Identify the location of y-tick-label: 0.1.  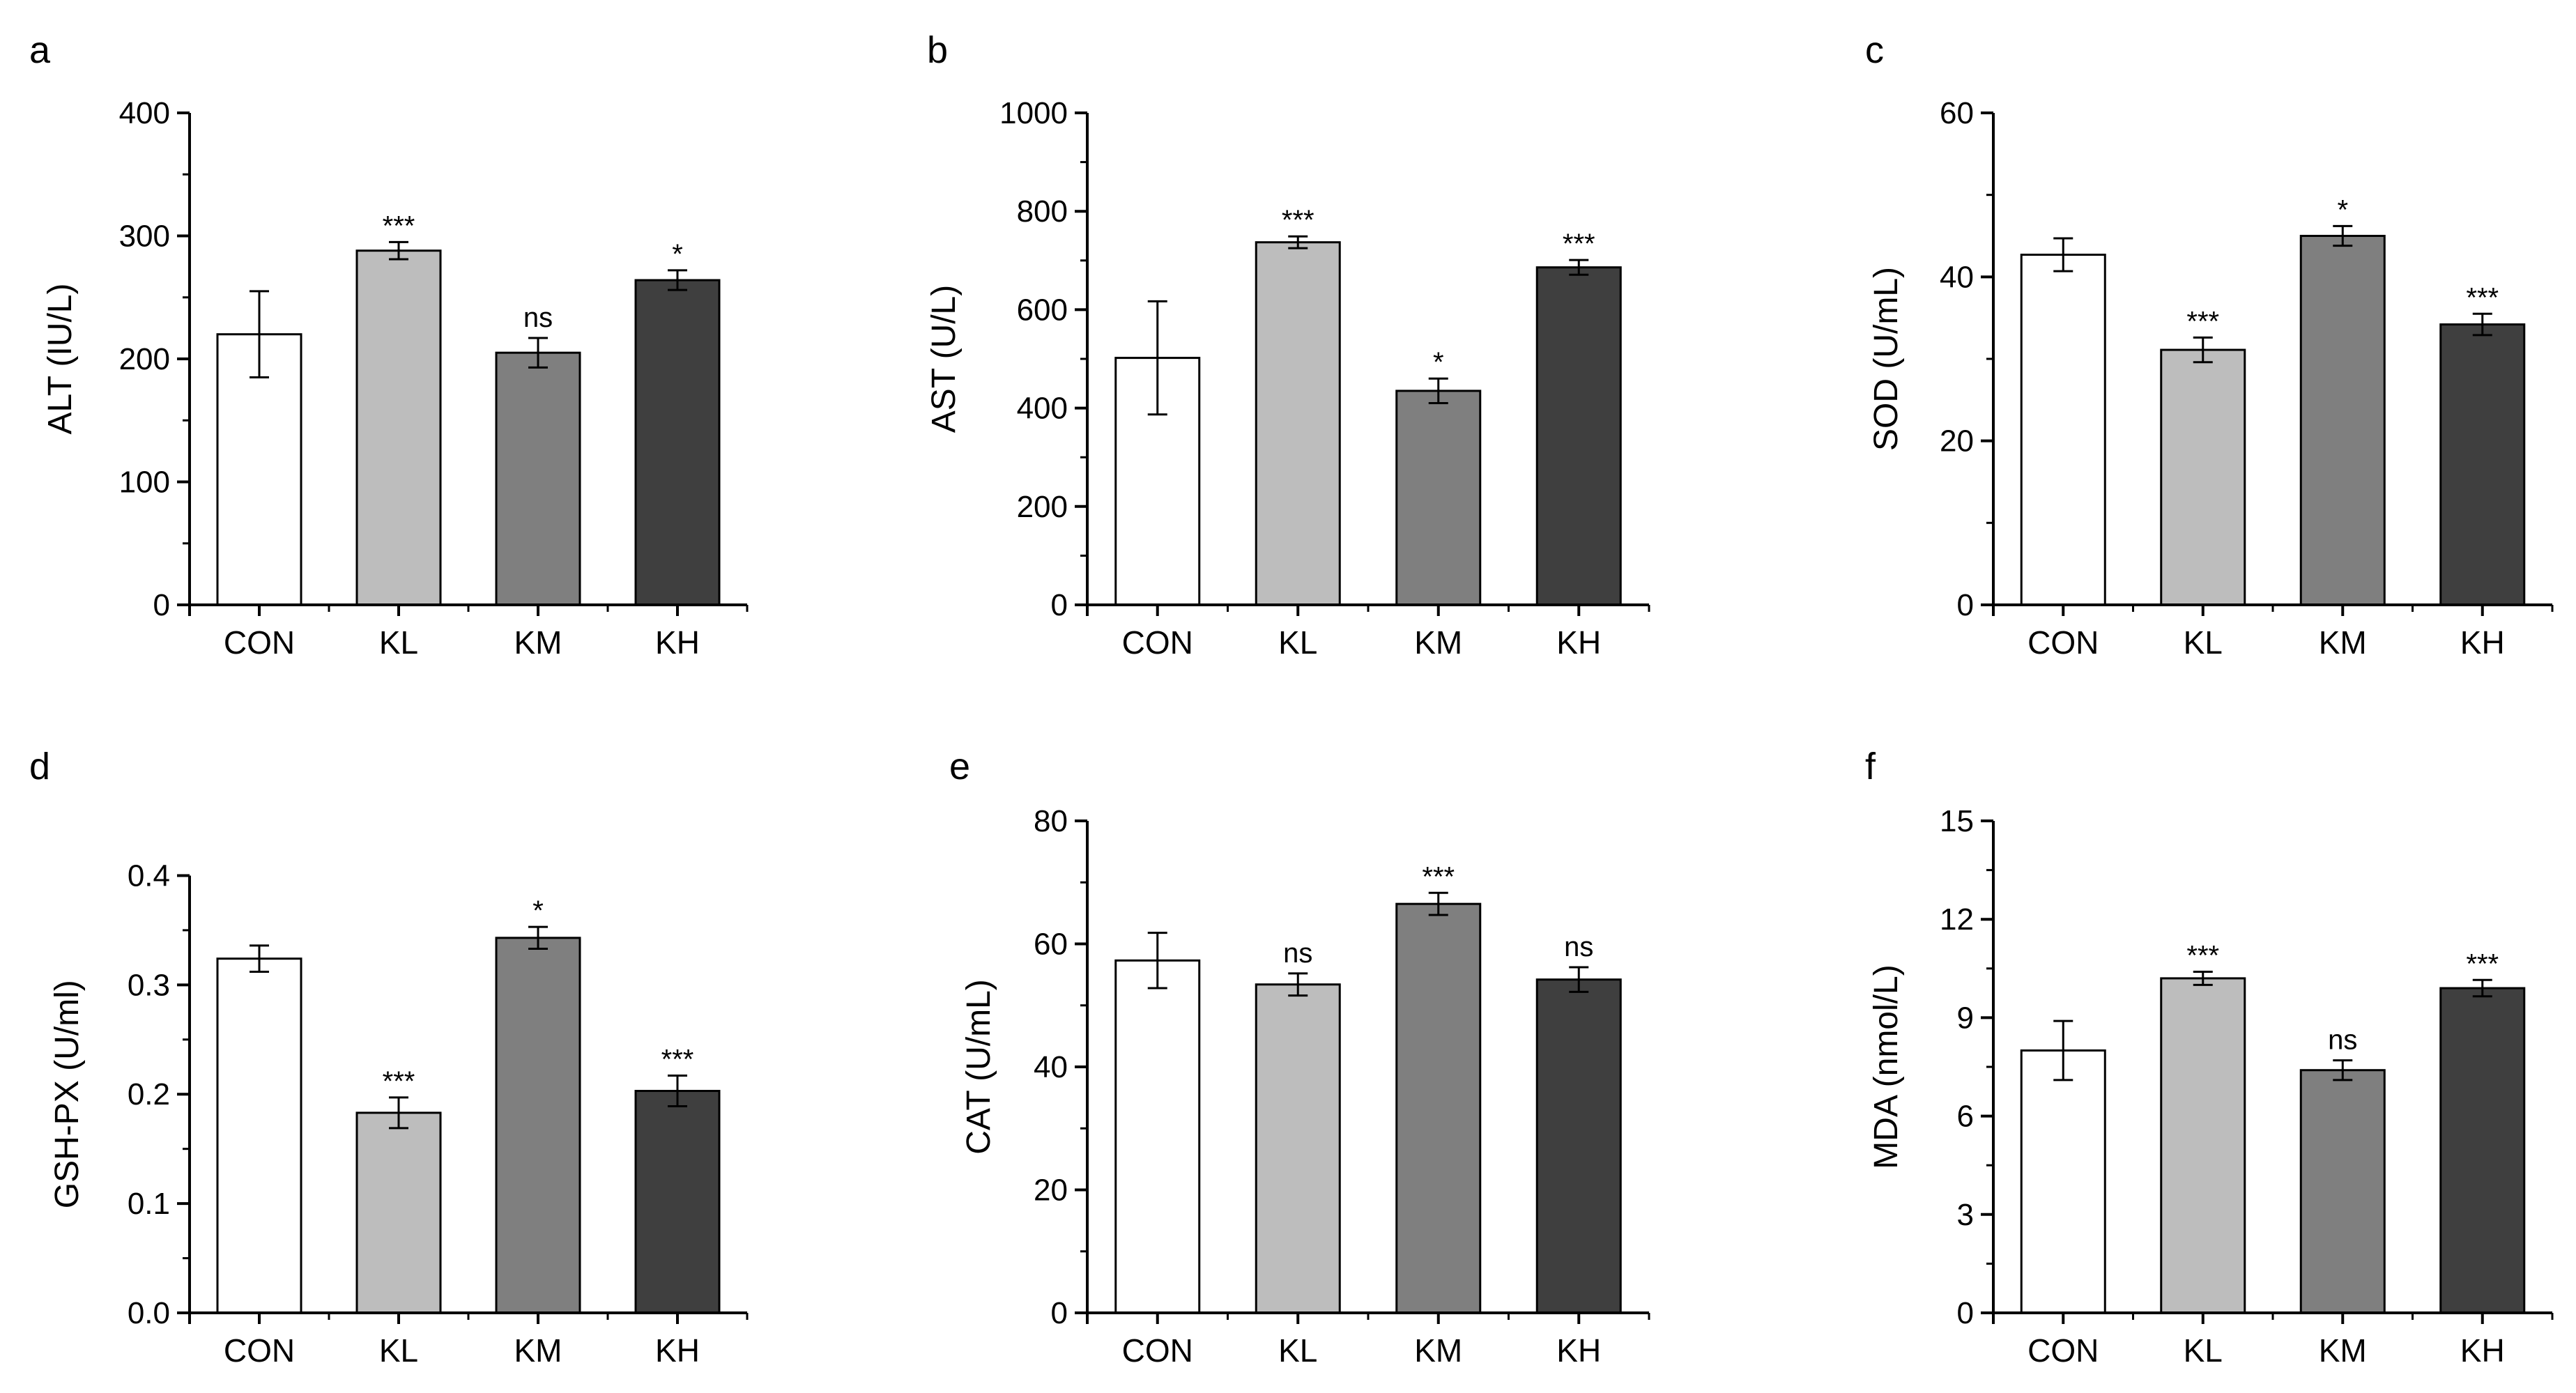
(149, 1204).